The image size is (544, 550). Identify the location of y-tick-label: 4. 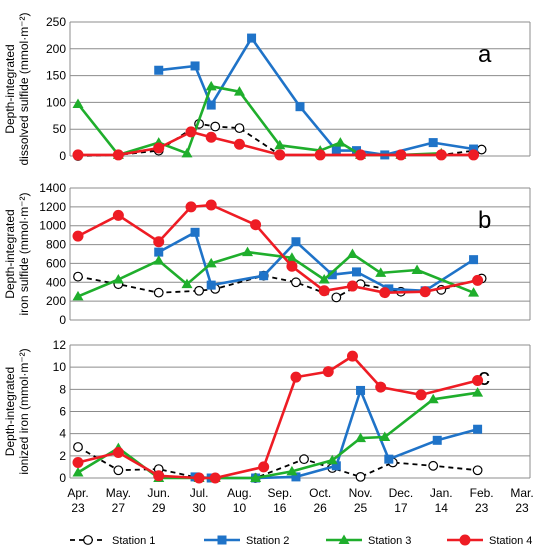
(62, 434).